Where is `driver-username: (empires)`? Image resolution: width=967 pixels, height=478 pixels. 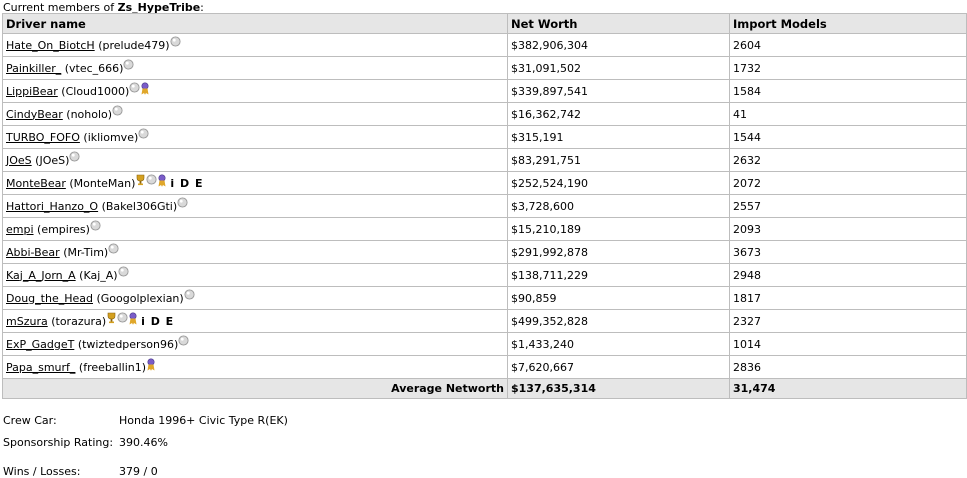
driver-username: (empires) is located at coordinates (63, 229).